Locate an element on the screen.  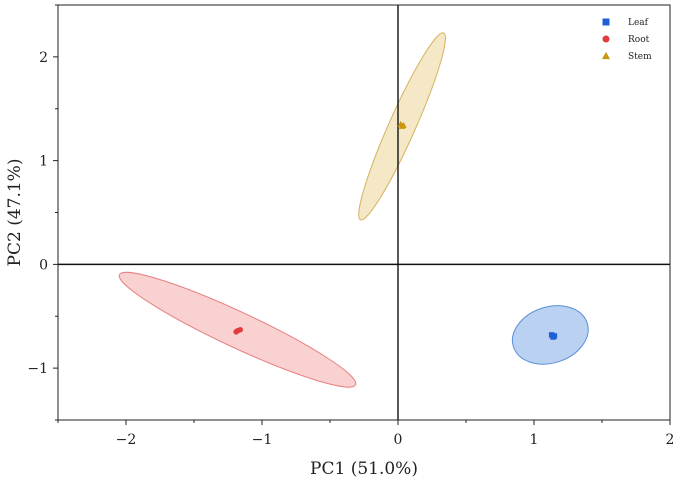
leaf-legend-marker is located at coordinates (606, 22).